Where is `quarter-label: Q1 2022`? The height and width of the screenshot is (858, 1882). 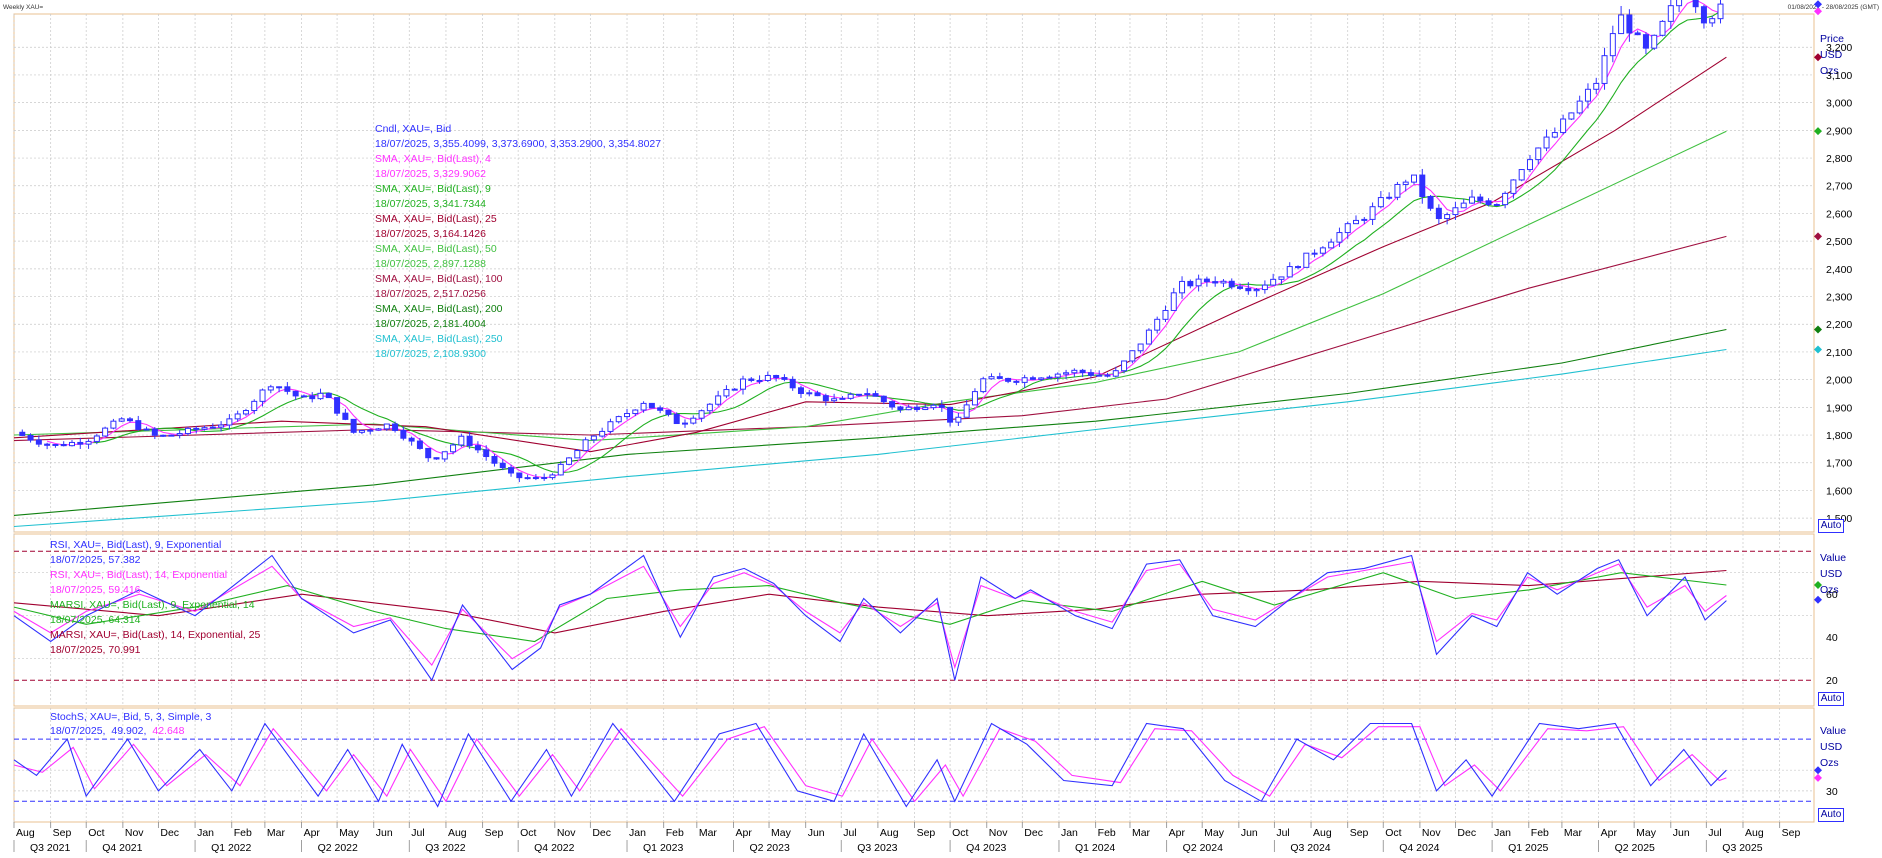
quarter-label: Q1 2022 is located at coordinates (231, 848).